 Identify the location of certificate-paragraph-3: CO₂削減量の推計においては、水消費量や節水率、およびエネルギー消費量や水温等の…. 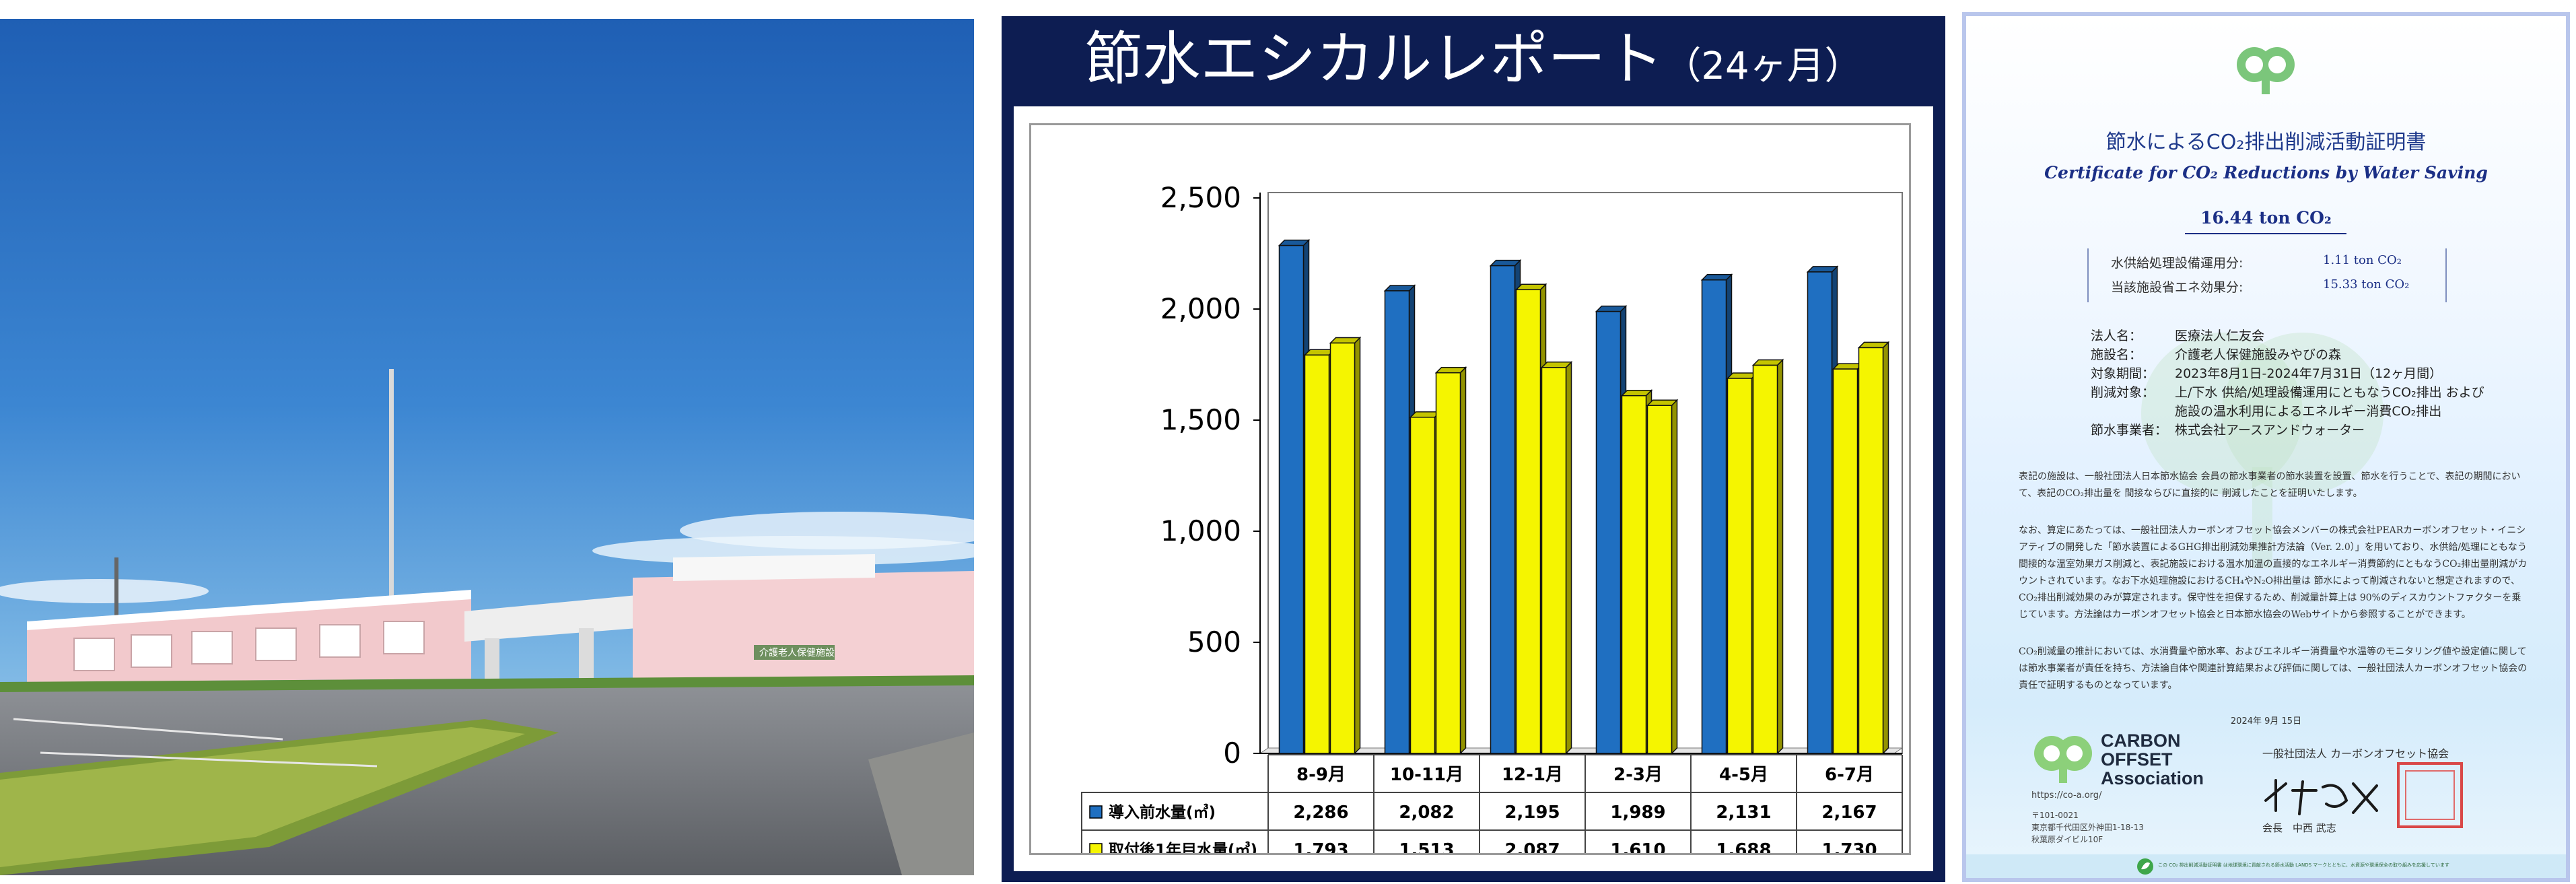
(2273, 669).